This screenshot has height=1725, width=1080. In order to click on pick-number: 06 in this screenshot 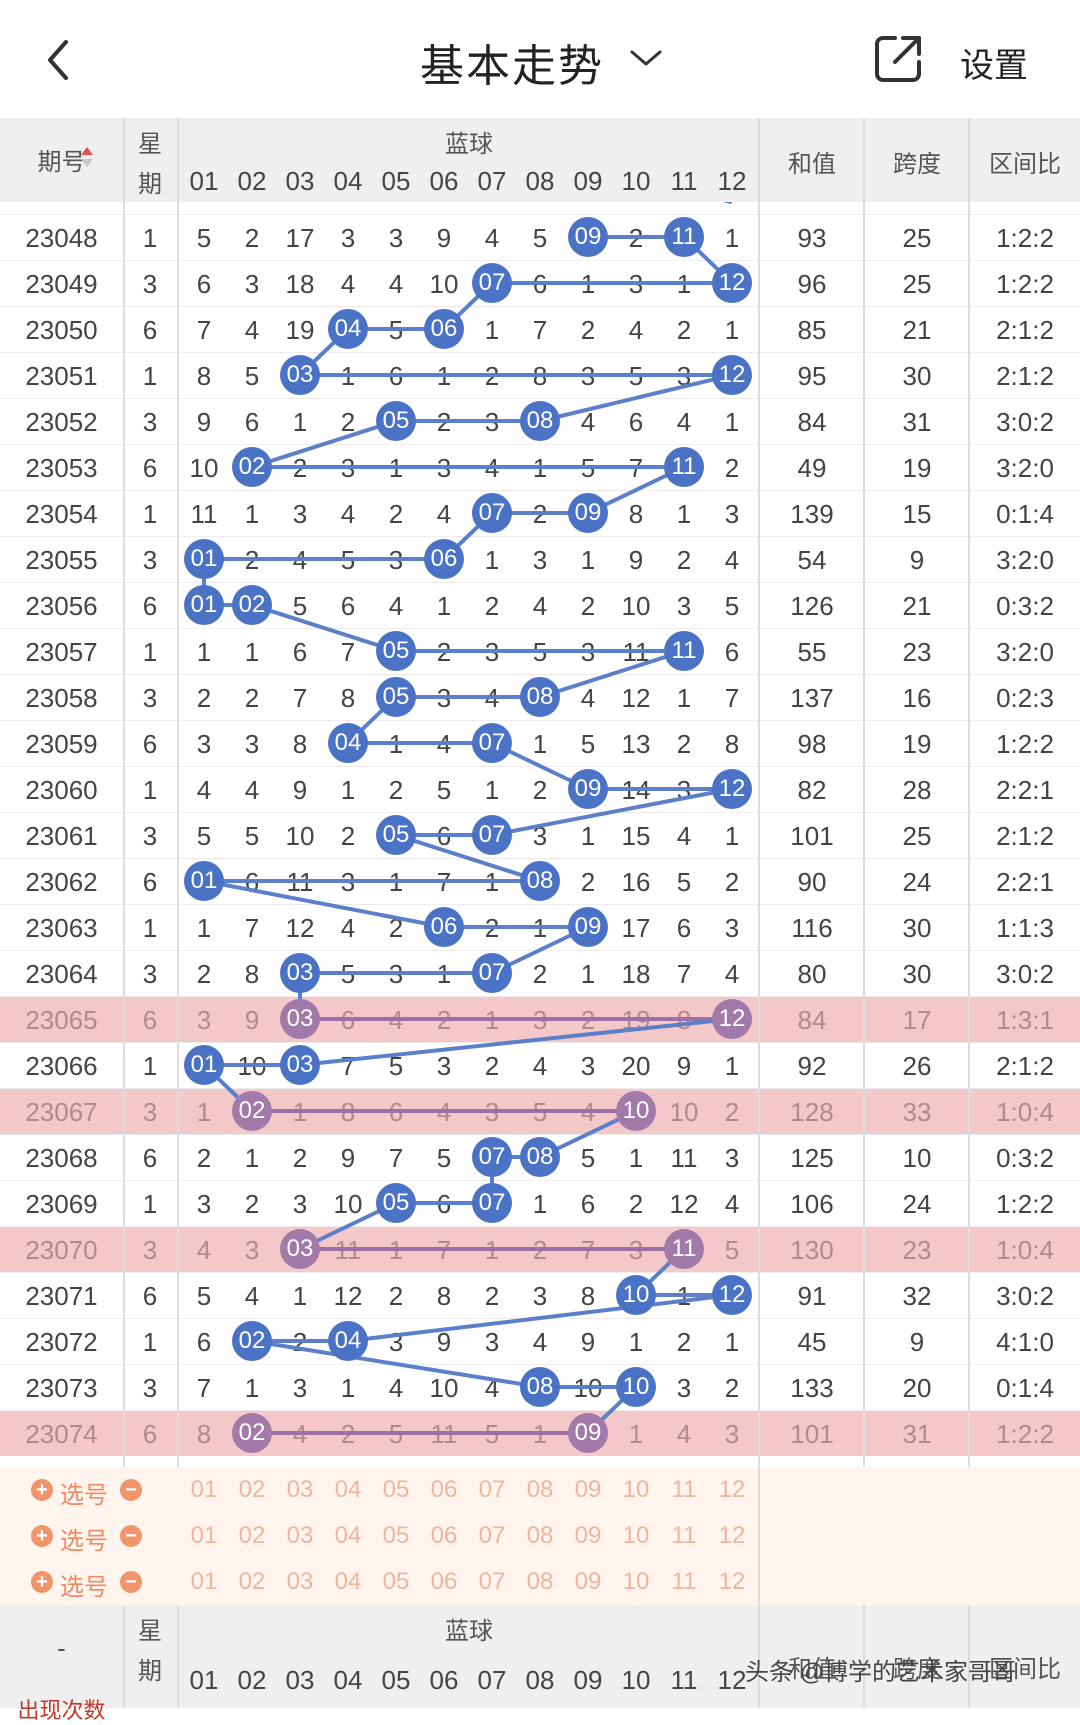, I will do `click(444, 1581)`.